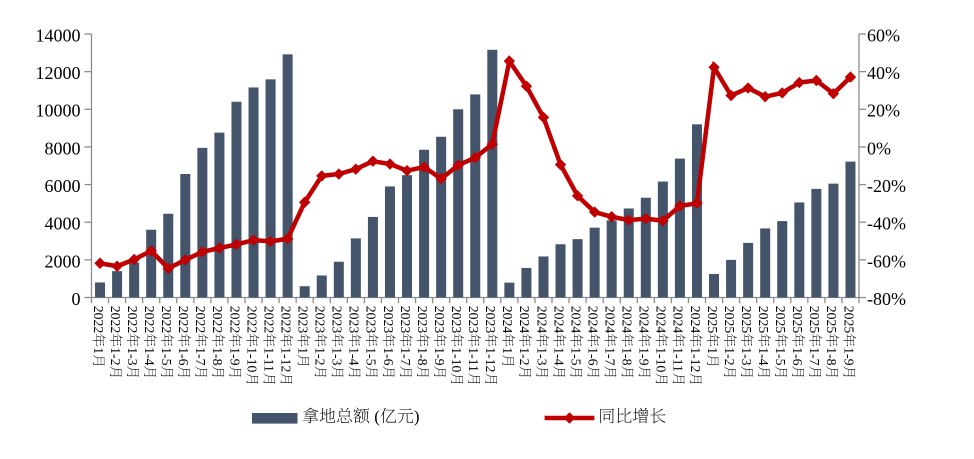  What do you see at coordinates (58, 111) in the screenshot?
I see `svg-text: 10000` at bounding box center [58, 111].